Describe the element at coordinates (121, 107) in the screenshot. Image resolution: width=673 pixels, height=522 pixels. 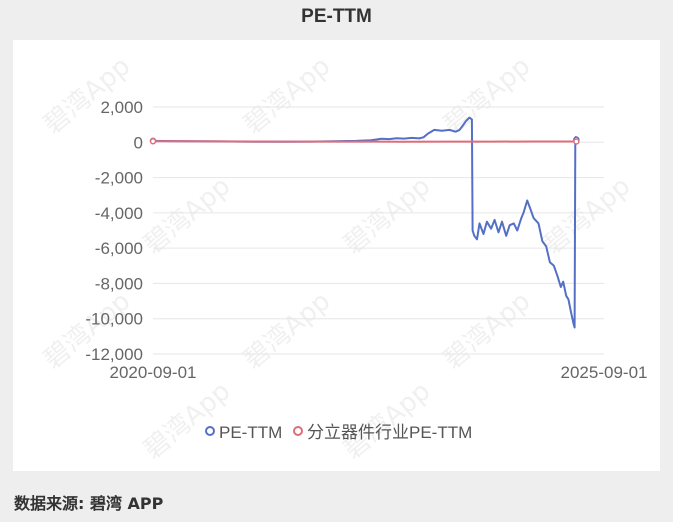
I see `y-tick-label: 2,000` at that location.